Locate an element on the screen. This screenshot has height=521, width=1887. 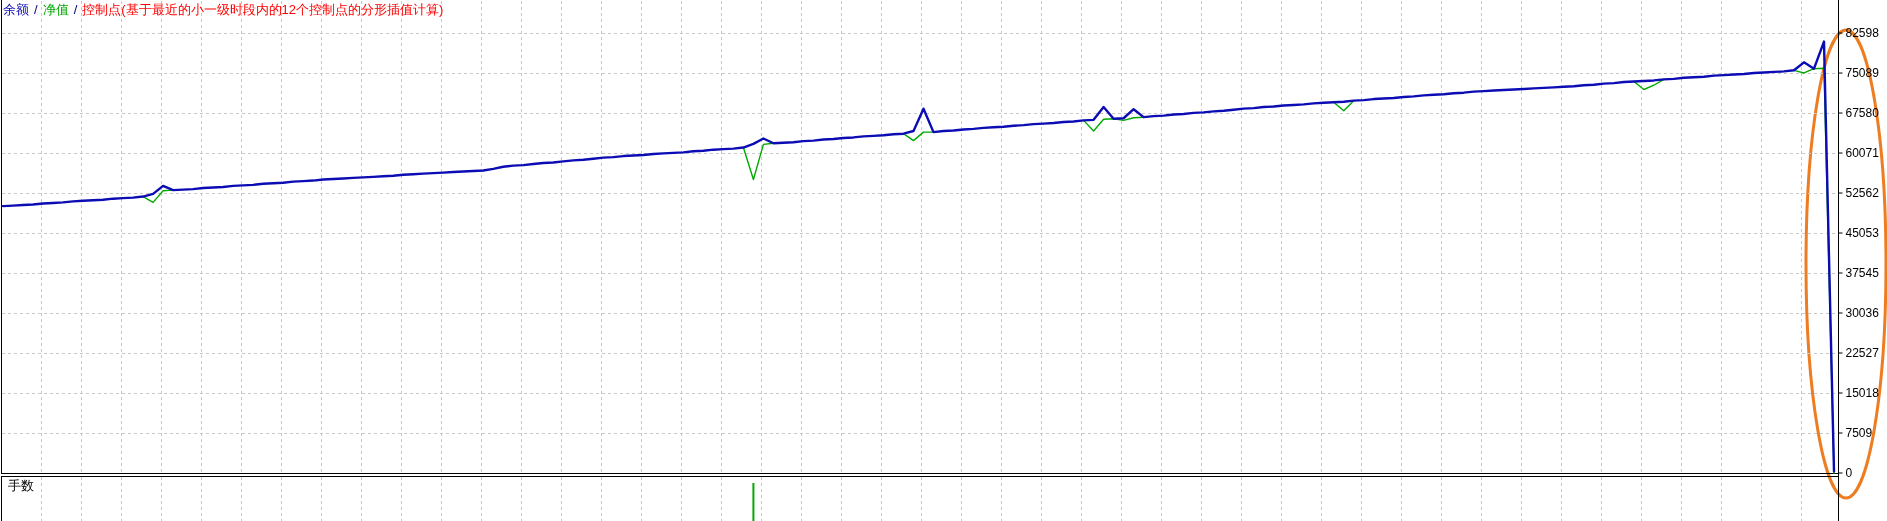
legend-item: 控制点(基于最近的小一级时段内的12个控制点的分形插值计算) is located at coordinates (263, 9).